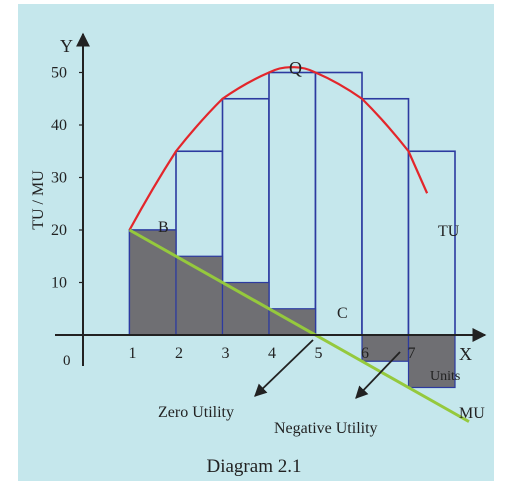 This screenshot has height=490, width=508. What do you see at coordinates (59, 283) in the screenshot?
I see `y-tick-label: 10` at bounding box center [59, 283].